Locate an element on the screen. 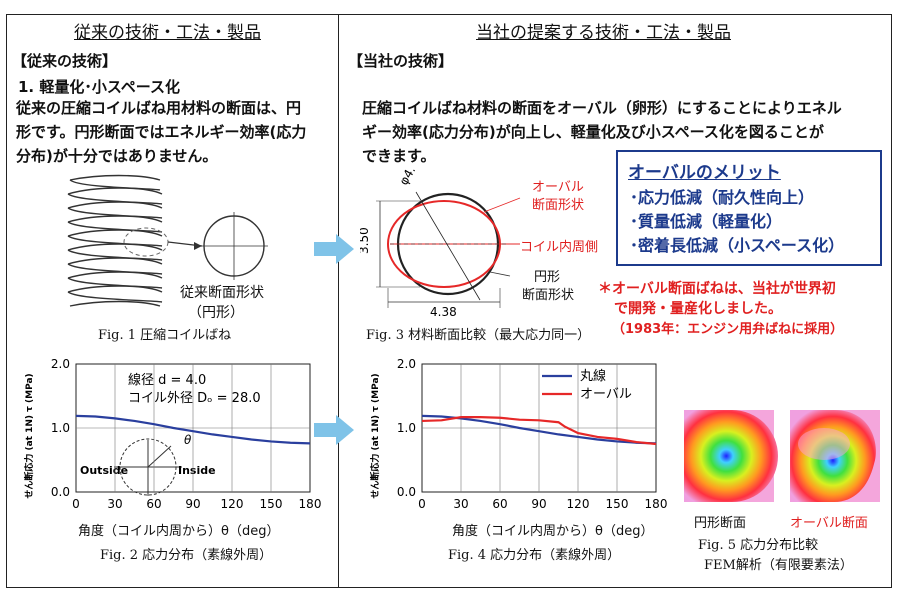 This screenshot has width=900, height=614. fig1-caption: Fig. 1 圧縮コイルばね is located at coordinates (165, 335).